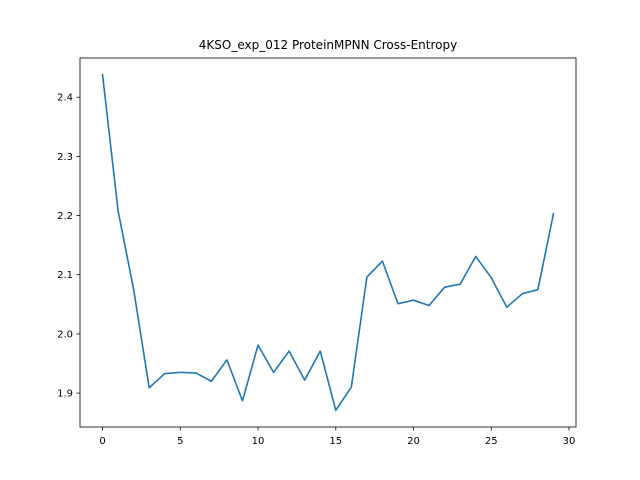 The image size is (640, 480). What do you see at coordinates (65, 275) in the screenshot?
I see `y-tick-label: 2.1` at bounding box center [65, 275].